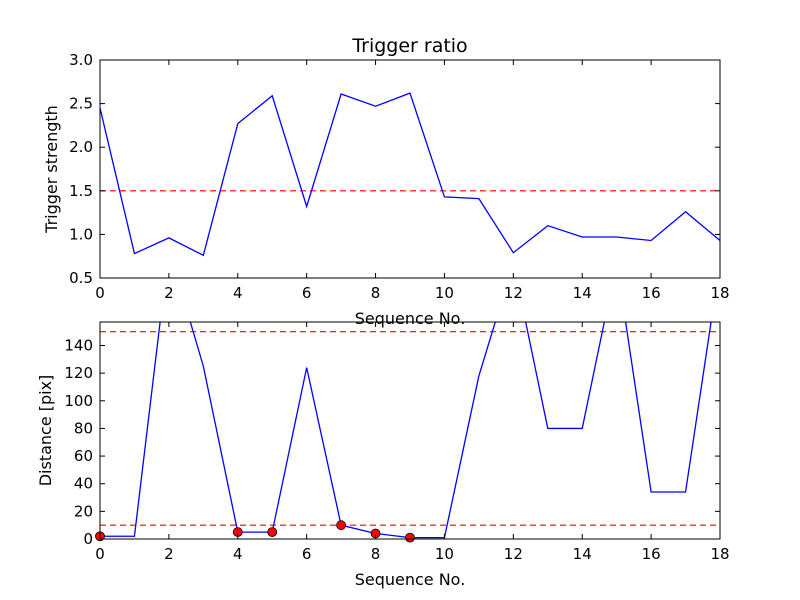 The image size is (800, 600). Describe the element at coordinates (78, 401) in the screenshot. I see `y-tick-label: 100` at that location.